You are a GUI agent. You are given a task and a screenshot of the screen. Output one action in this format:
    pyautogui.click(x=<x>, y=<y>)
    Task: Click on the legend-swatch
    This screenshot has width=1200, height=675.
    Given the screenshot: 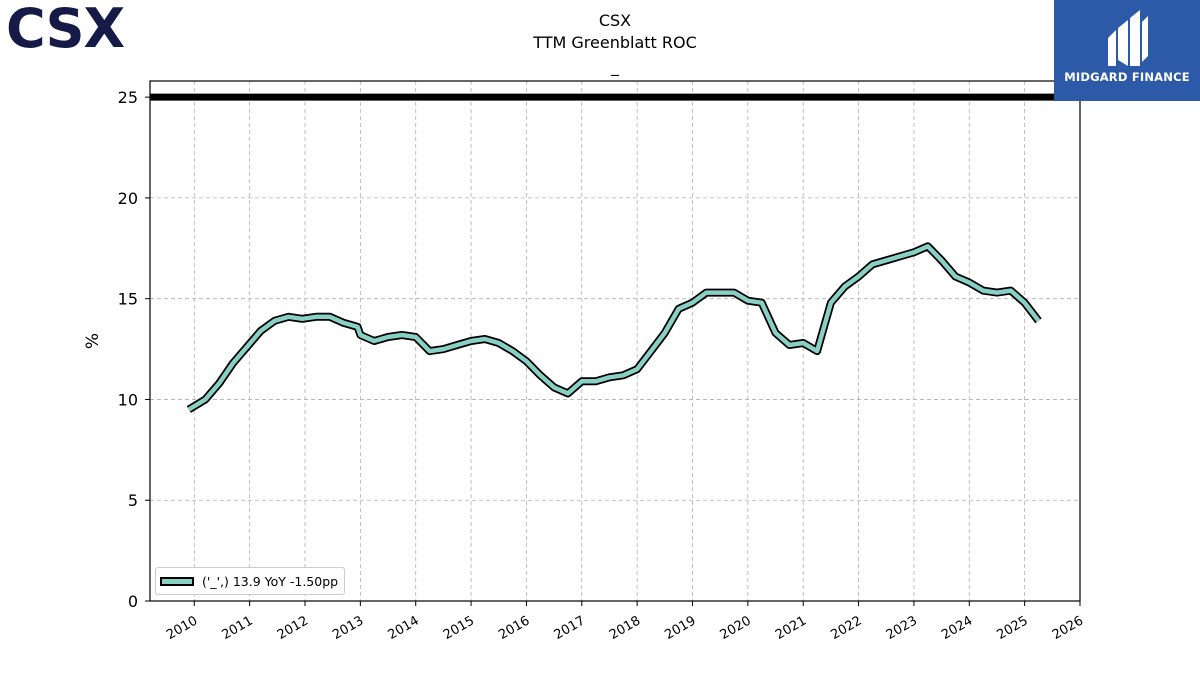 What is the action you would take?
    pyautogui.click(x=177, y=581)
    